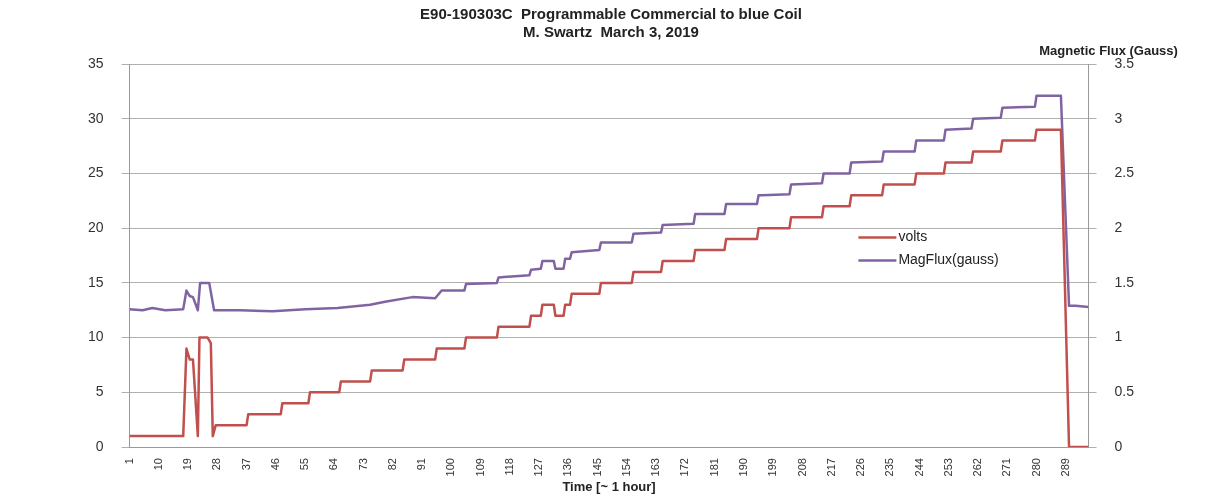 This screenshot has height=499, width=1222. What do you see at coordinates (508, 467) in the screenshot?
I see `x-tick-label: 118` at bounding box center [508, 467].